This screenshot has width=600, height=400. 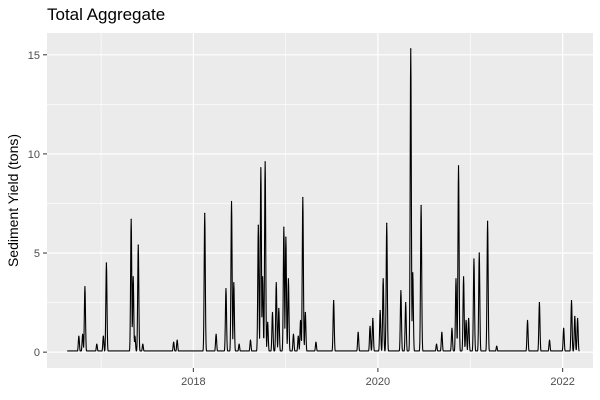 I want to click on x-tick-label: 2022, so click(x=562, y=382).